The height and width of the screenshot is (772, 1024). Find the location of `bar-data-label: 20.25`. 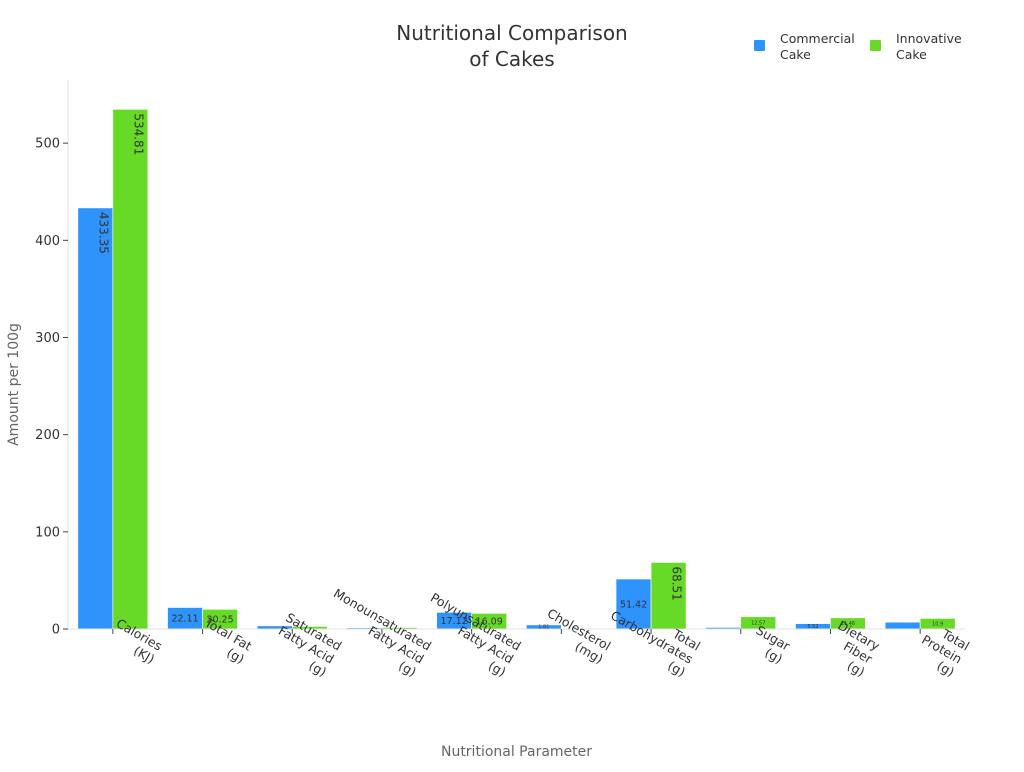

bar-data-label: 20.25 is located at coordinates (219, 619).